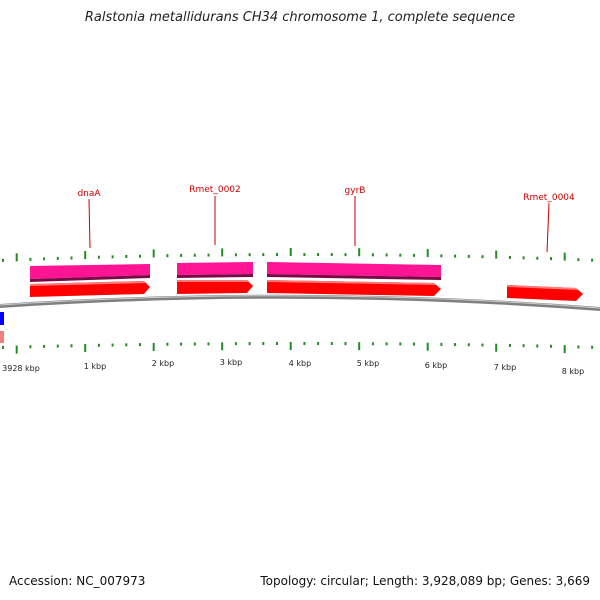  What do you see at coordinates (306, 290) in the screenshot?
I see `gene-arrow-track` at bounding box center [306, 290].